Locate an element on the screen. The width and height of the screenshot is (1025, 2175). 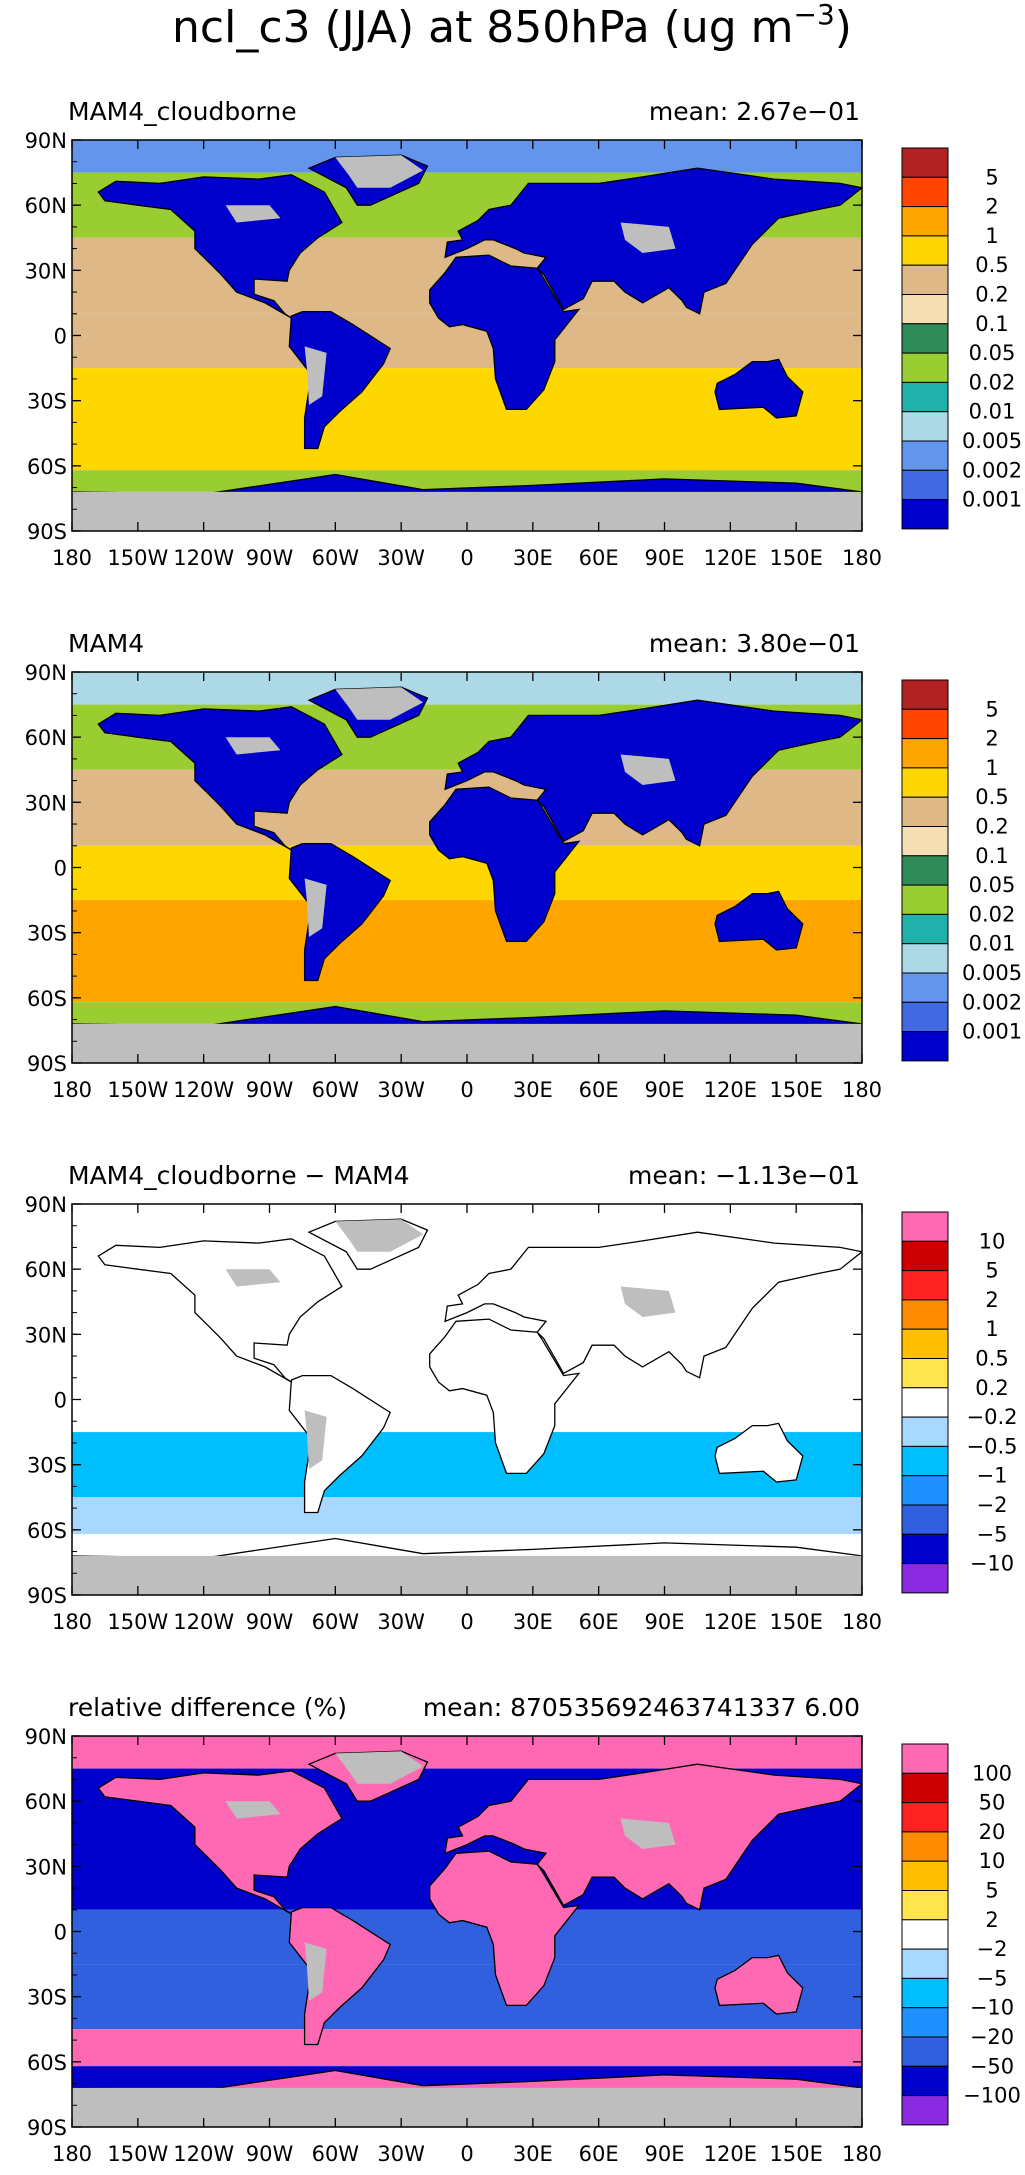
x-tick-label: 90E is located at coordinates (665, 1090).